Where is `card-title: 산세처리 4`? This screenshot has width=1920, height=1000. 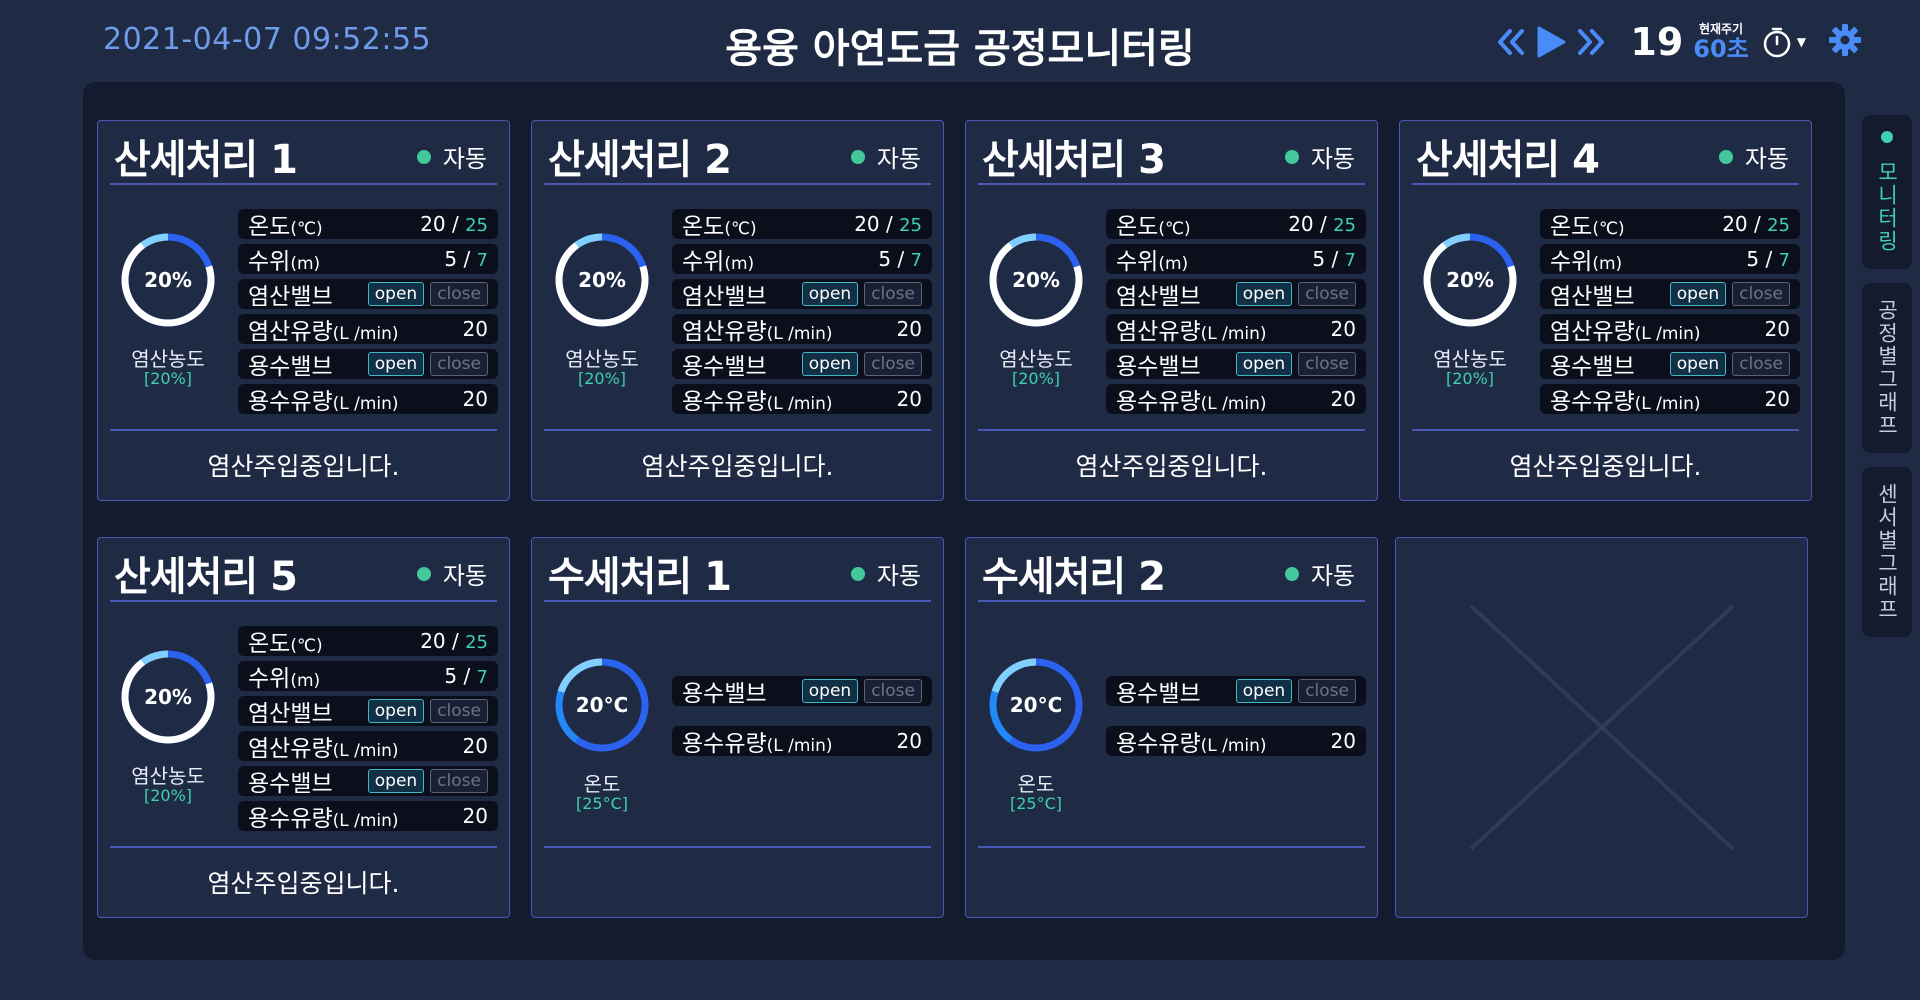 card-title: 산세처리 4 is located at coordinates (1508, 160).